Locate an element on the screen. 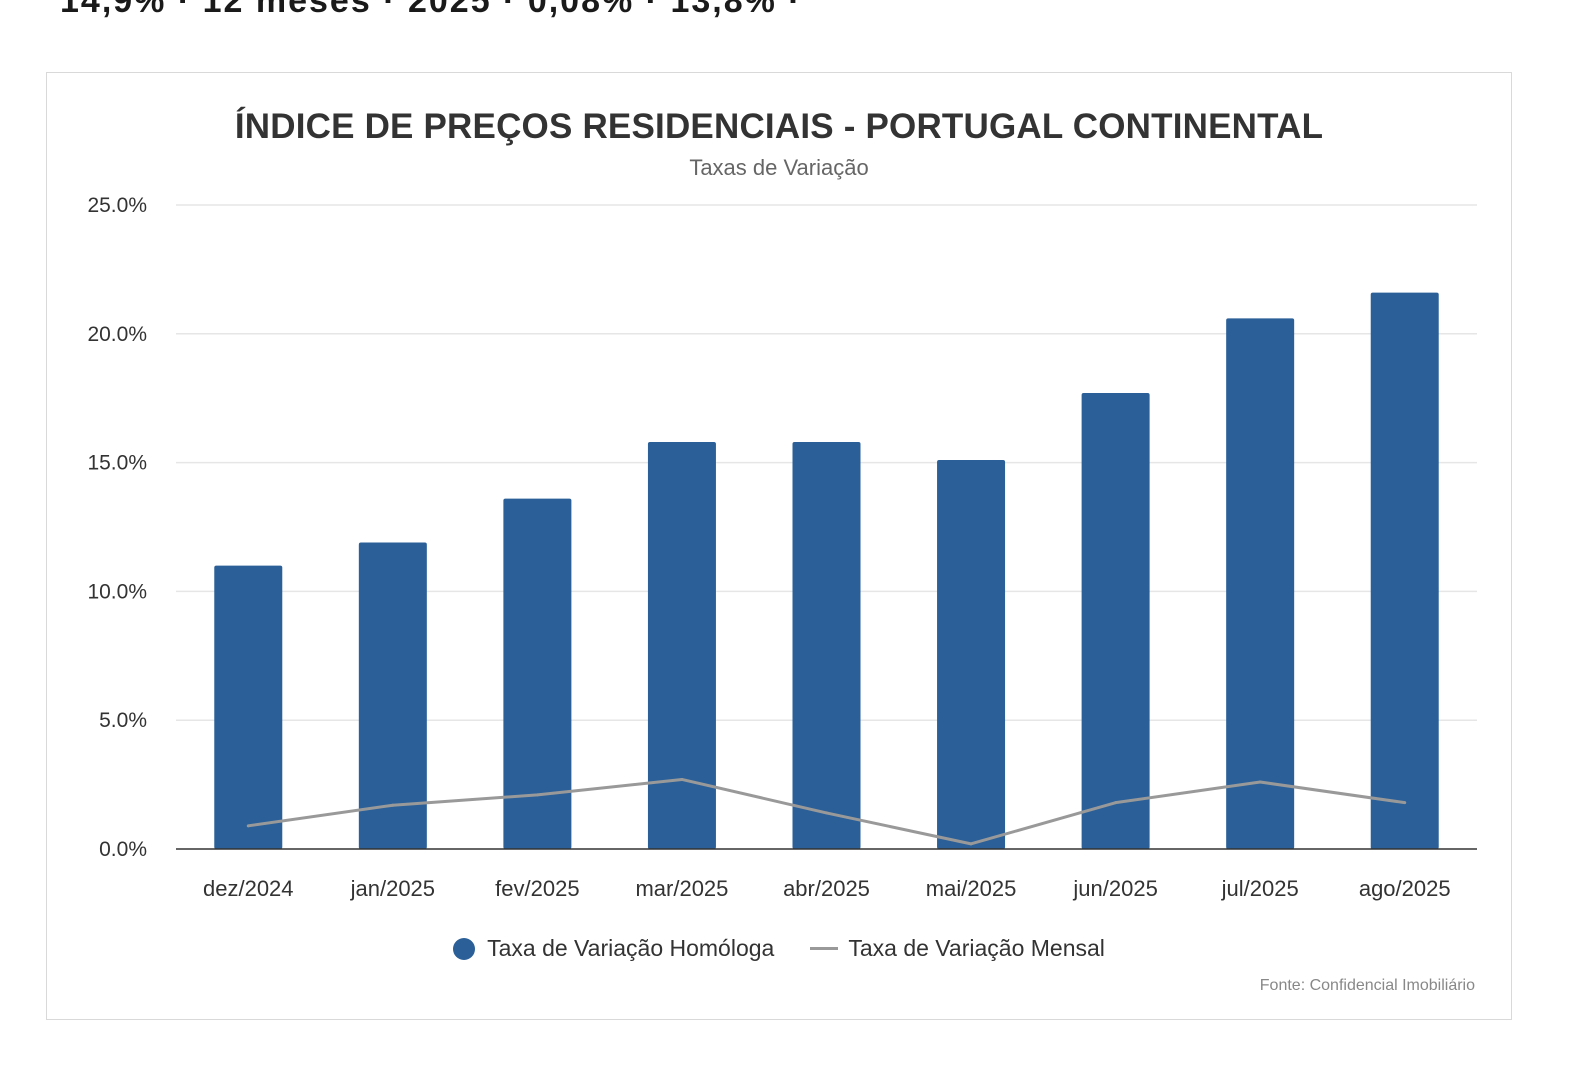  line-point-ago/2025 is located at coordinates (1405, 803).